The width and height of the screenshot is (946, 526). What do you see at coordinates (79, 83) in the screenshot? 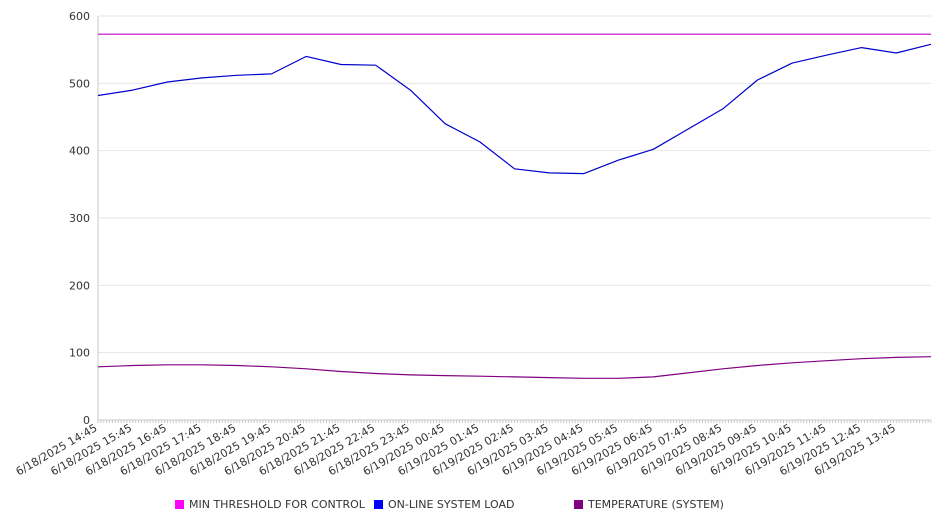
I see `y-tick-label: 500` at bounding box center [79, 83].